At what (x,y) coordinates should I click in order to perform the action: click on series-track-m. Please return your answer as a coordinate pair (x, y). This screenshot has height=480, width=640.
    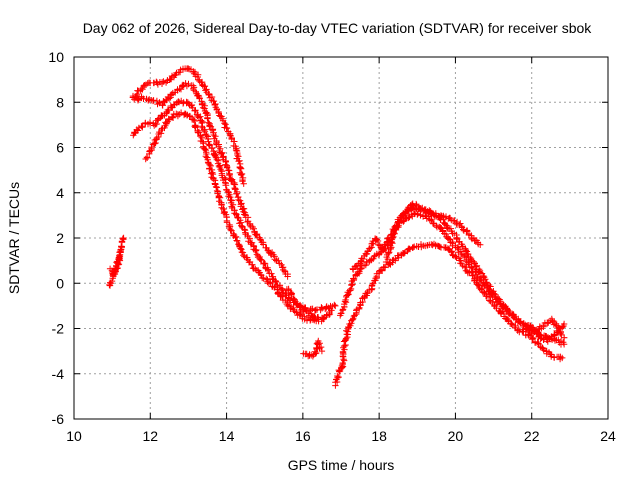
    Looking at the image, I should click on (546, 328).